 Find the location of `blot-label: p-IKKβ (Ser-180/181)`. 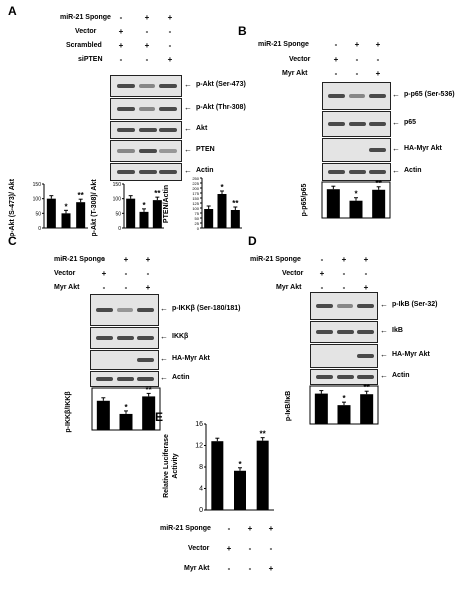

blot-label: p-IKKβ (Ser-180/181) is located at coordinates (206, 308).